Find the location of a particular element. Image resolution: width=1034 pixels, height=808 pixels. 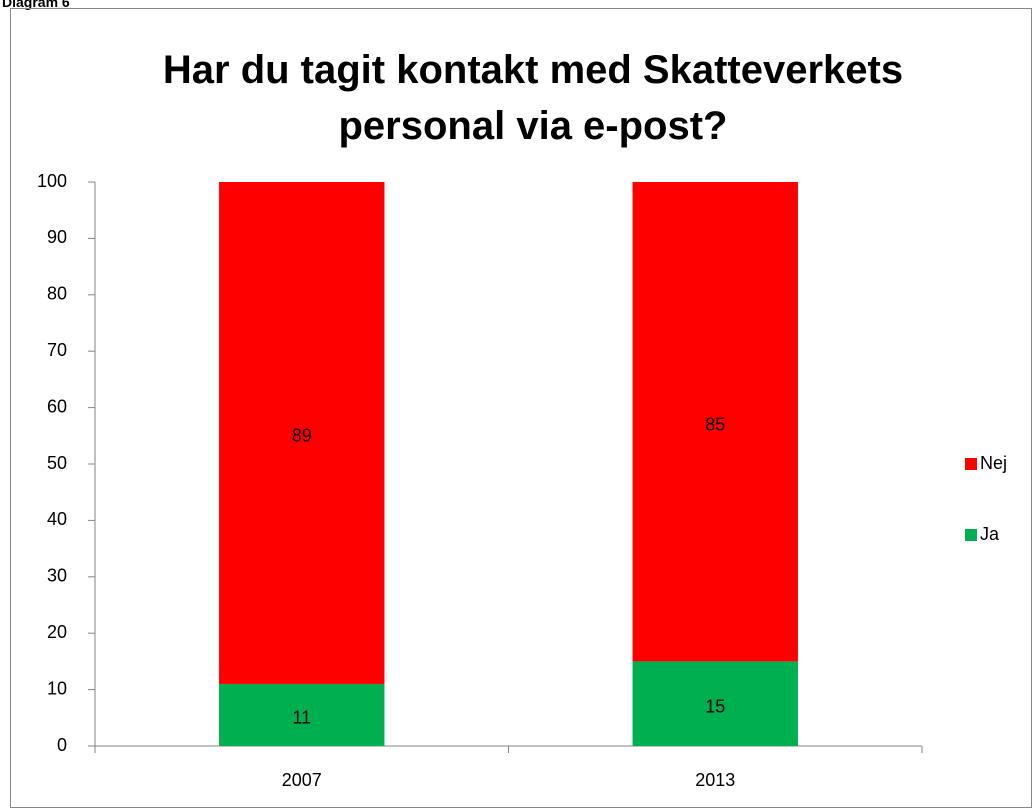

y-tick-label: 50 is located at coordinates (57, 463).